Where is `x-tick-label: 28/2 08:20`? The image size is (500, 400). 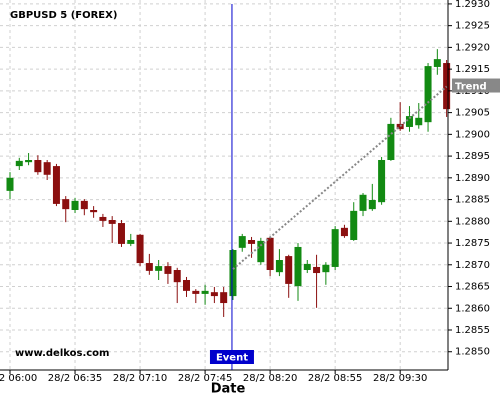 x-tick-label: 28/2 08:20 is located at coordinates (270, 378).